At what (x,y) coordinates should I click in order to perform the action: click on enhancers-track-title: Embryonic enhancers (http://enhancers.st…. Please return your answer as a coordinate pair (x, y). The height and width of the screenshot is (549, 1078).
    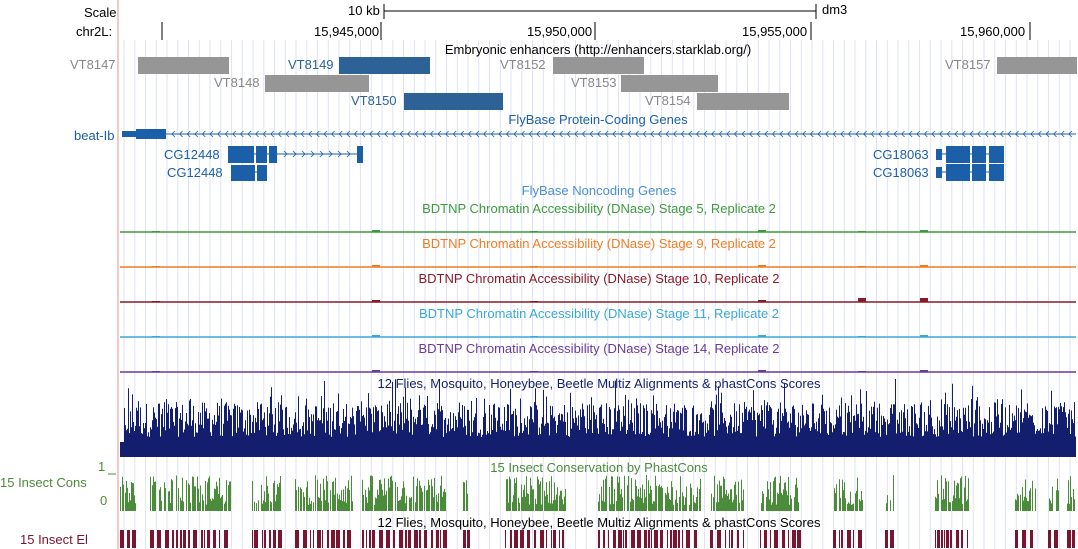
    Looking at the image, I should click on (598, 49).